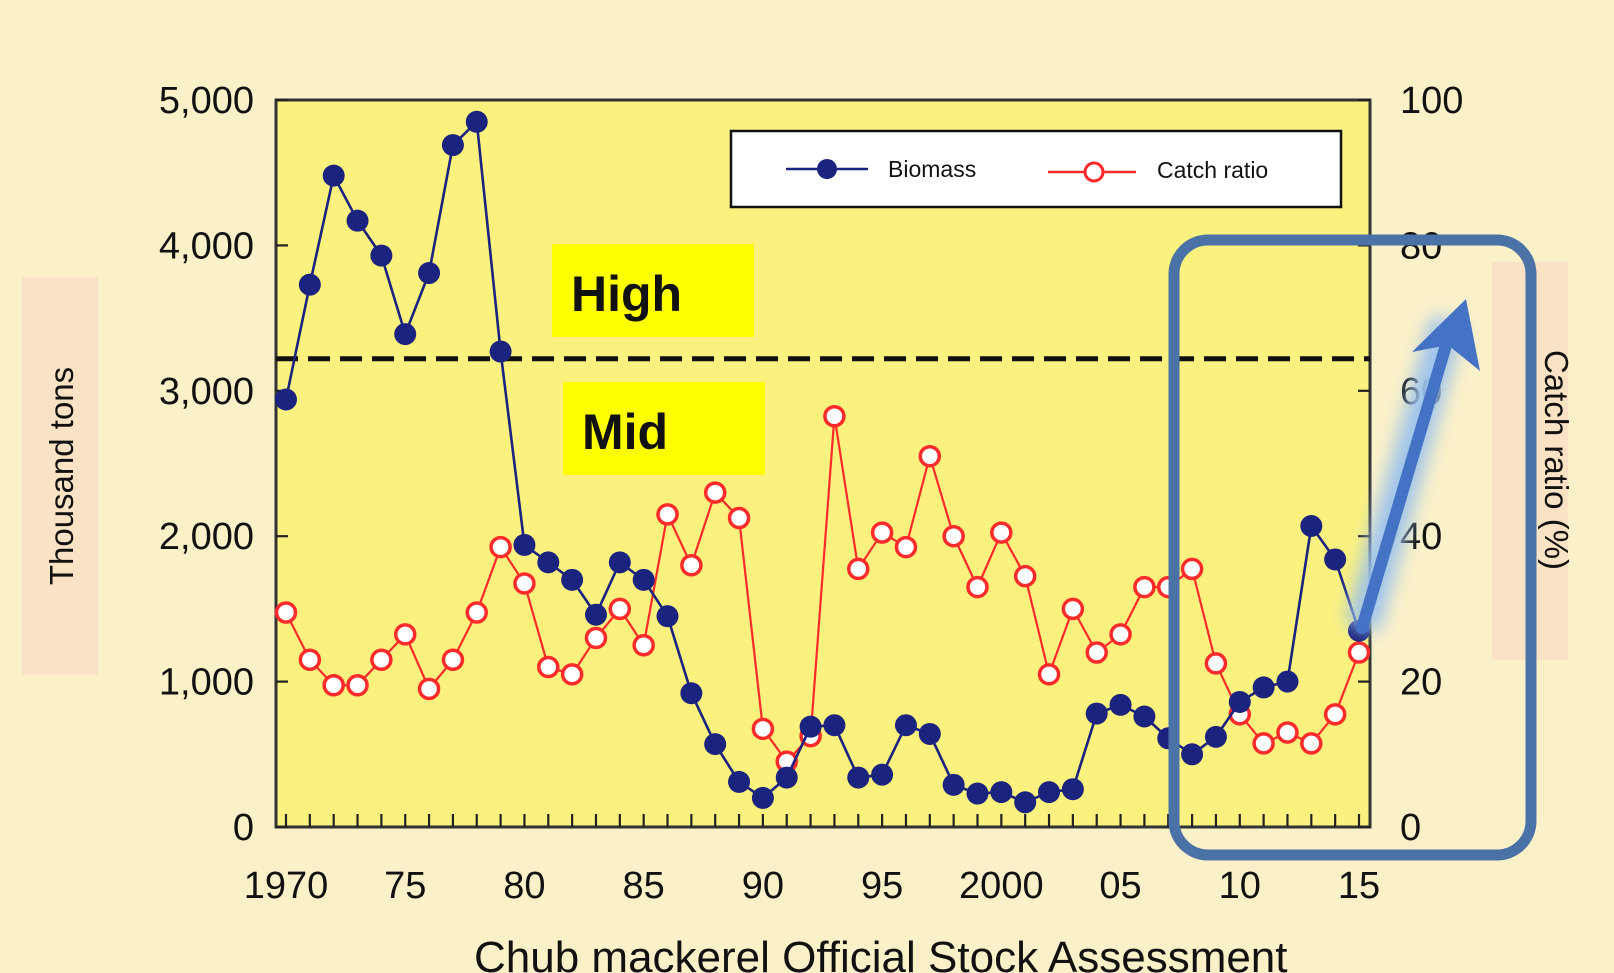 The width and height of the screenshot is (1614, 973). What do you see at coordinates (1410, 828) in the screenshot?
I see `y2-tick-label: 0` at bounding box center [1410, 828].